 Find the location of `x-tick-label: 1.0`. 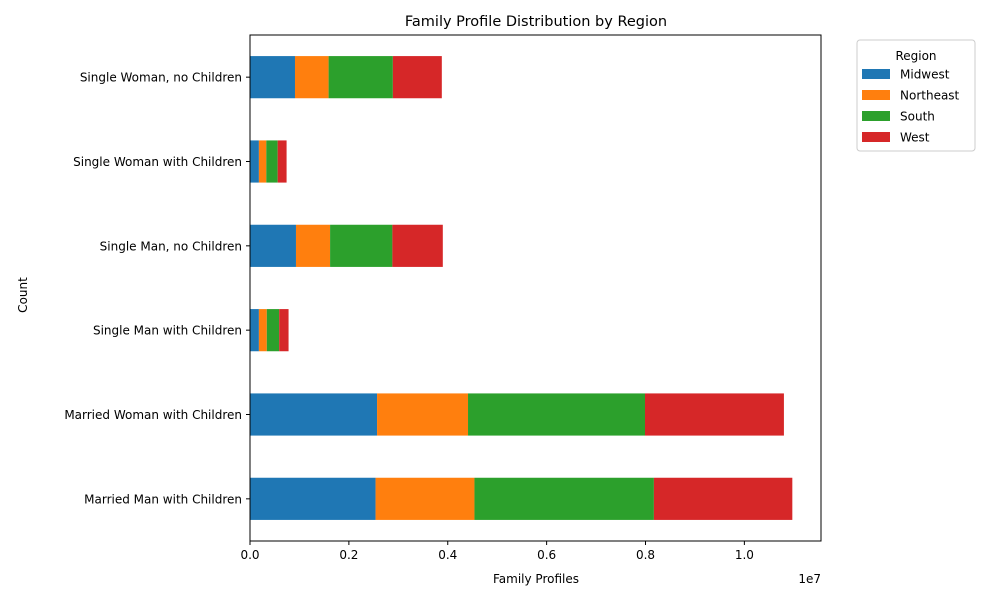

x-tick-label: 1.0 is located at coordinates (744, 555).